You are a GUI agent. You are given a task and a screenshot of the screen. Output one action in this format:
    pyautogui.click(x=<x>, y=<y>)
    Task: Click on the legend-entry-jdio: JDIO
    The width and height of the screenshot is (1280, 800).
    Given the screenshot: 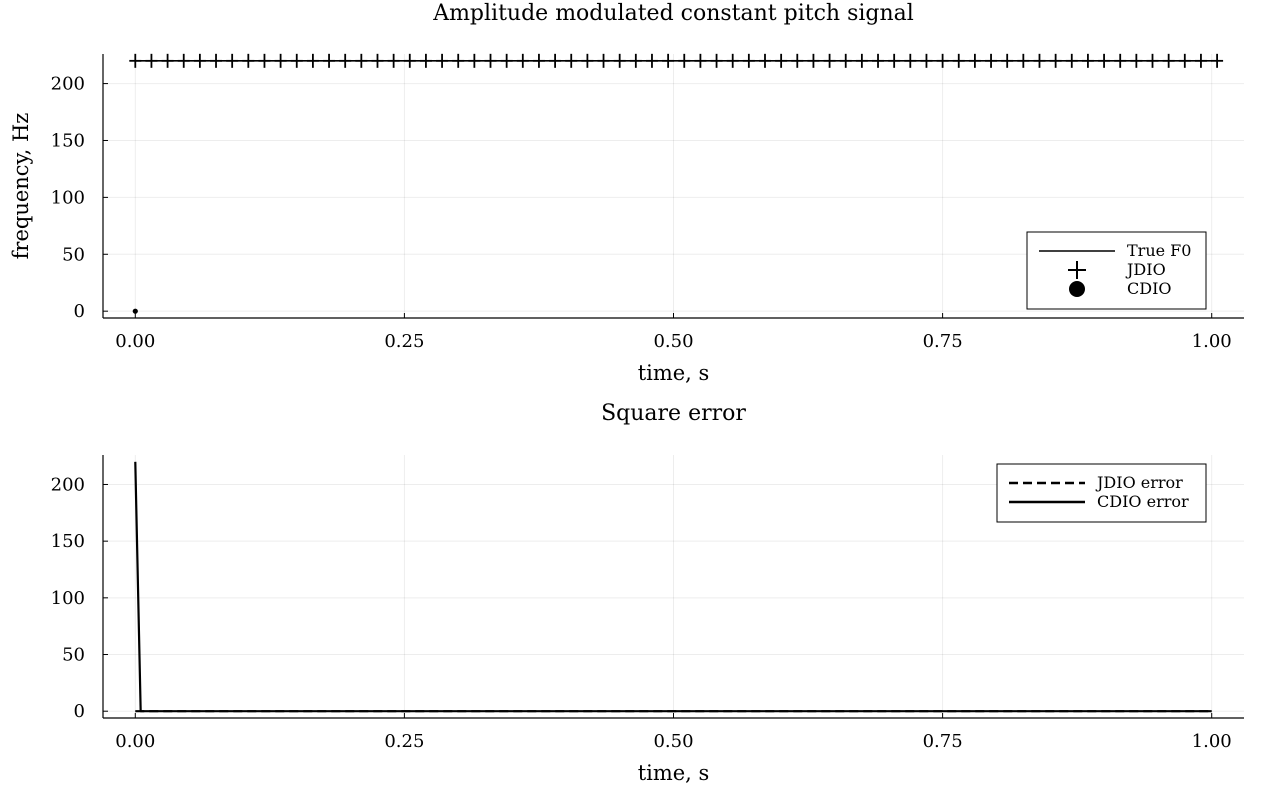 What is the action you would take?
    pyautogui.click(x=1117, y=269)
    